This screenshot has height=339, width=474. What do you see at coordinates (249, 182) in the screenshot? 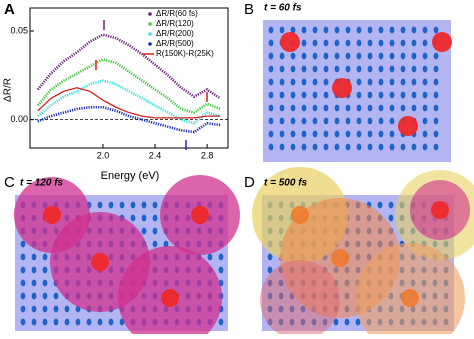
I see `panel-label: D` at bounding box center [249, 182].